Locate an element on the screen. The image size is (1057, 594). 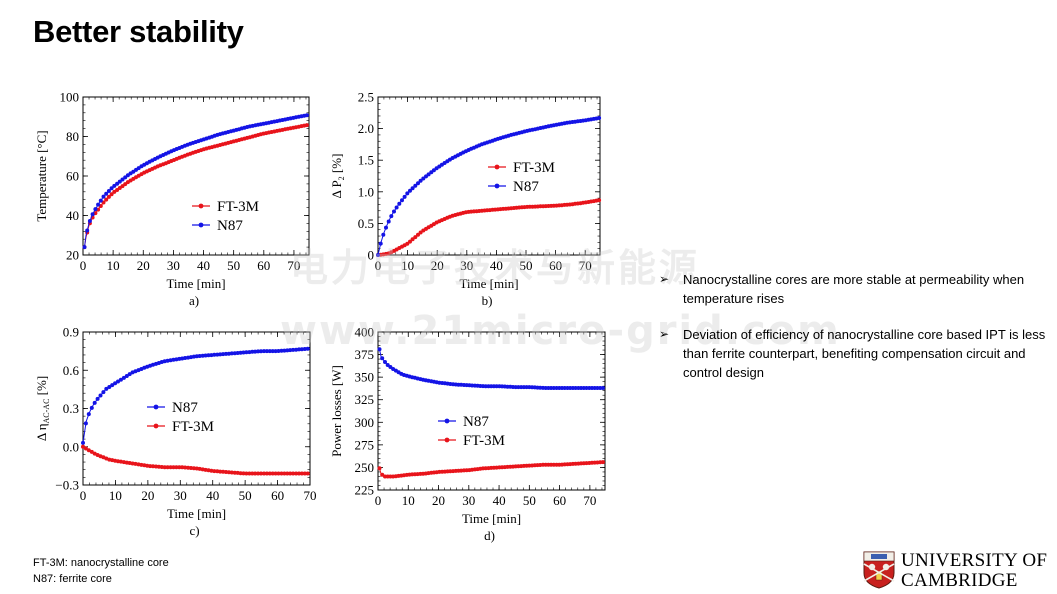
y-tick-label: 100 is located at coordinates (70, 97).